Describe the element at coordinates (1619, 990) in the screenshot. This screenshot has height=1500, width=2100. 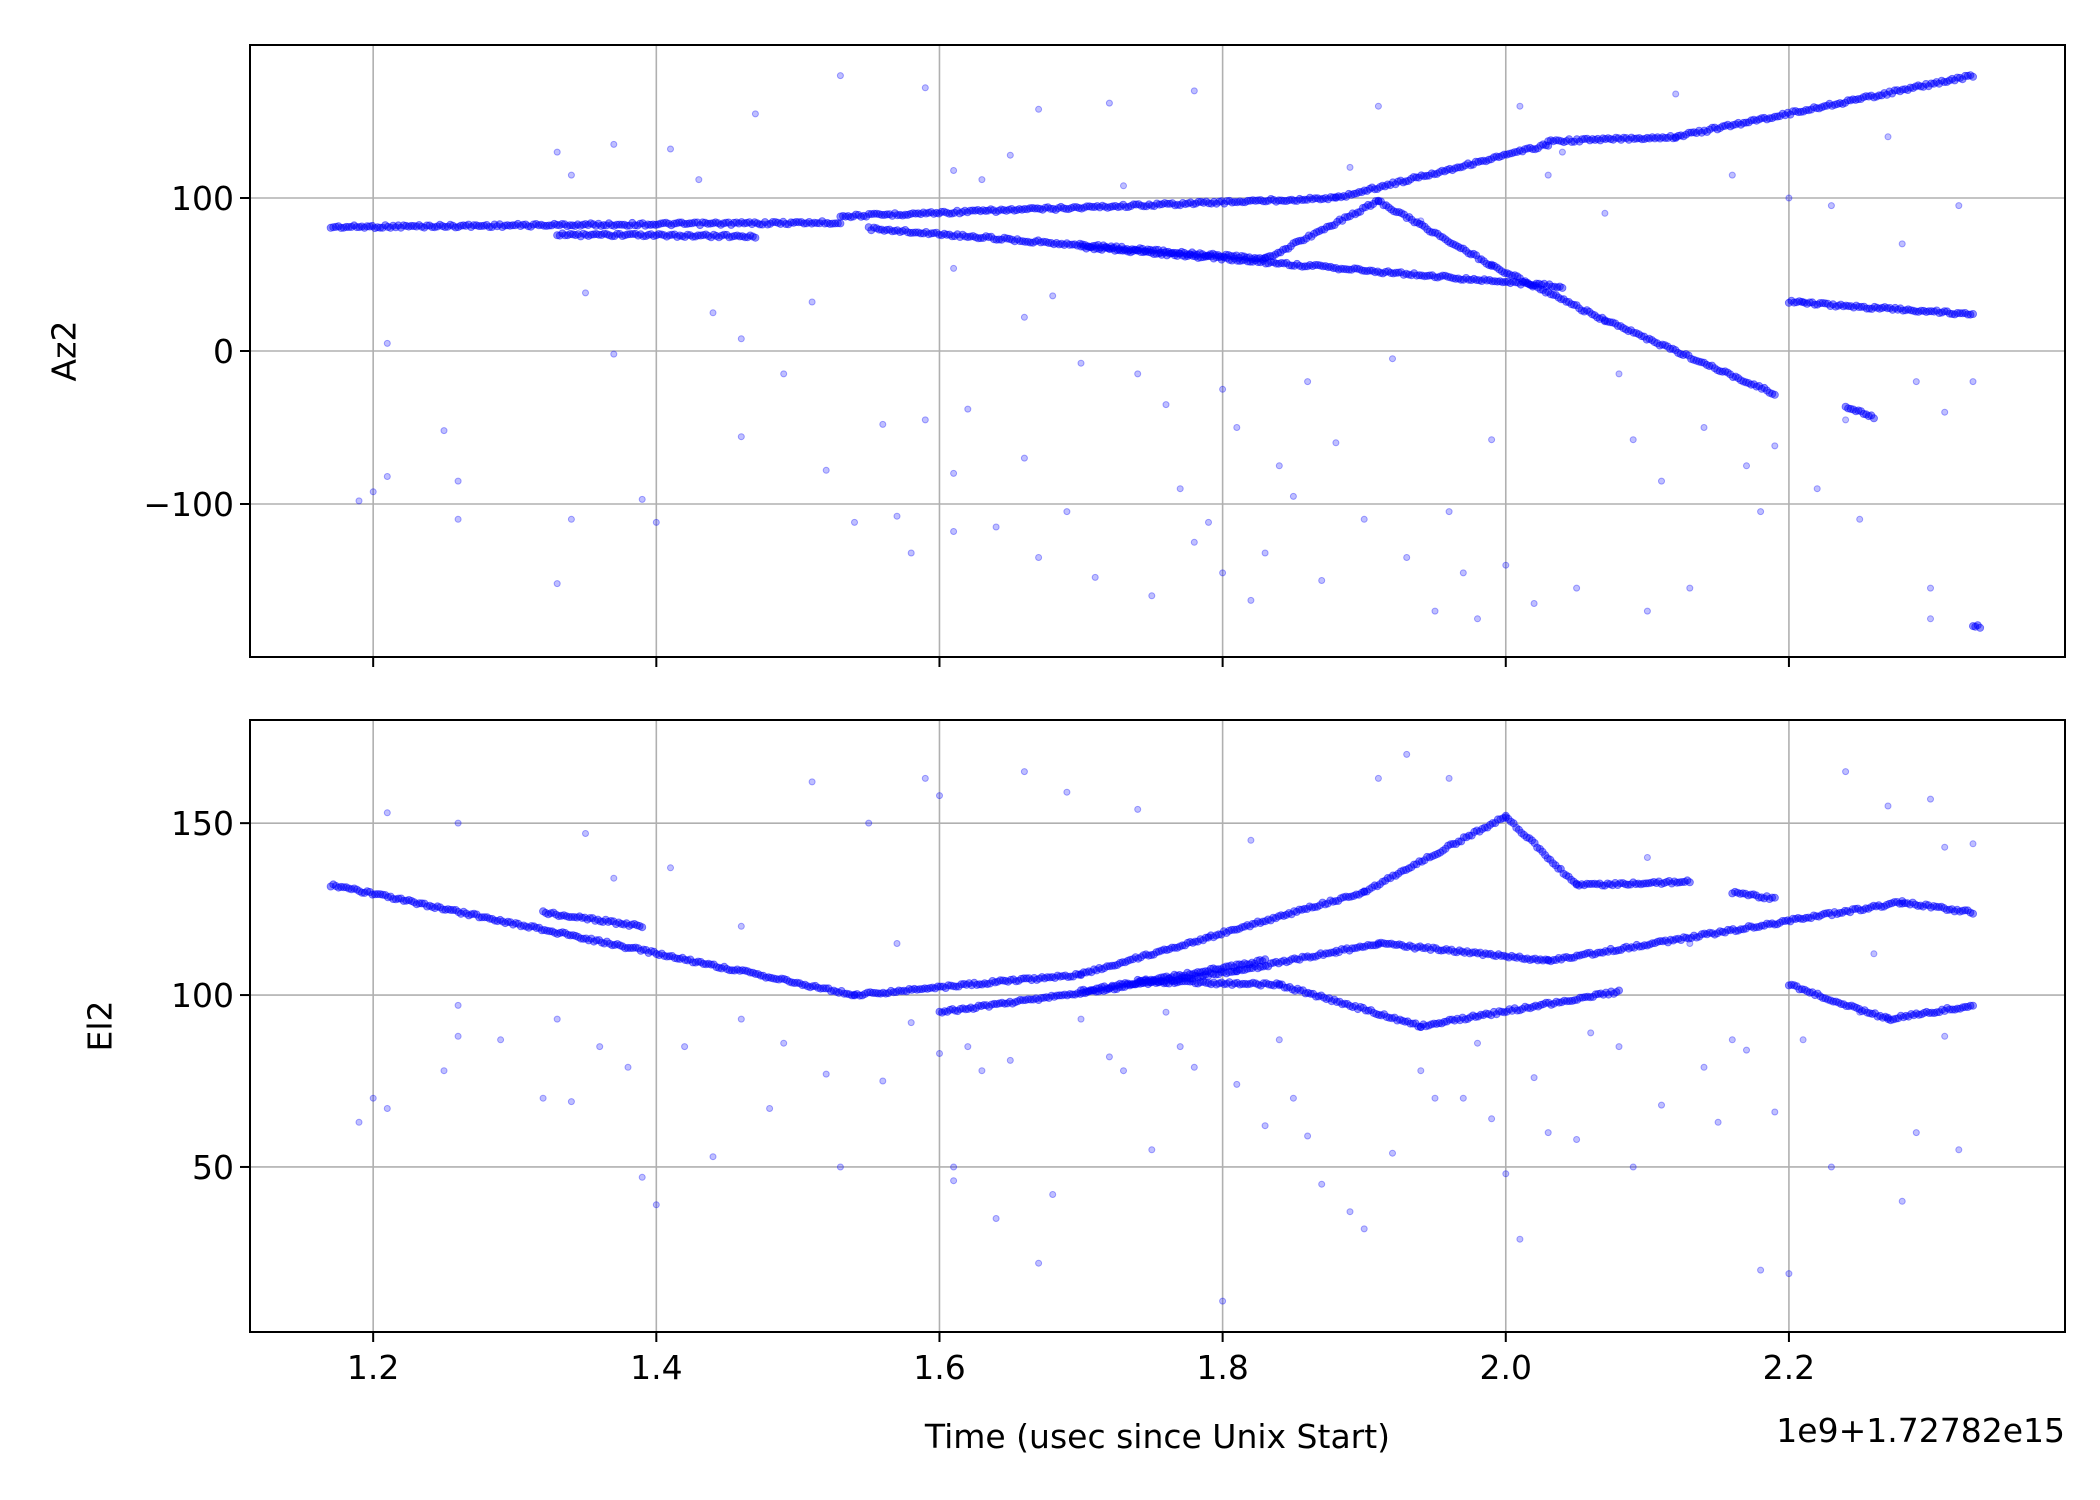
I see `el2-track-14-point` at that location.